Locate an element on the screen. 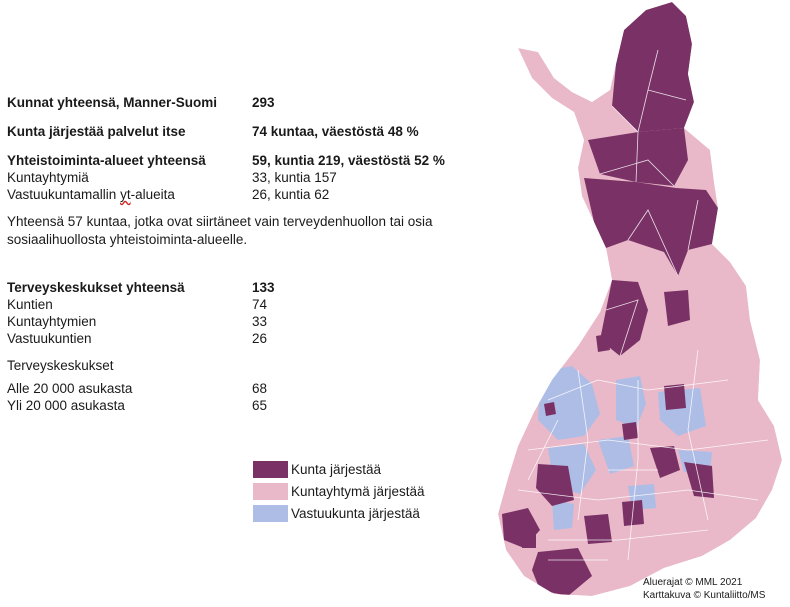 Image resolution: width=790 pixels, height=607 pixels. joint-label: Kuntayhtymiä is located at coordinates (48, 177).